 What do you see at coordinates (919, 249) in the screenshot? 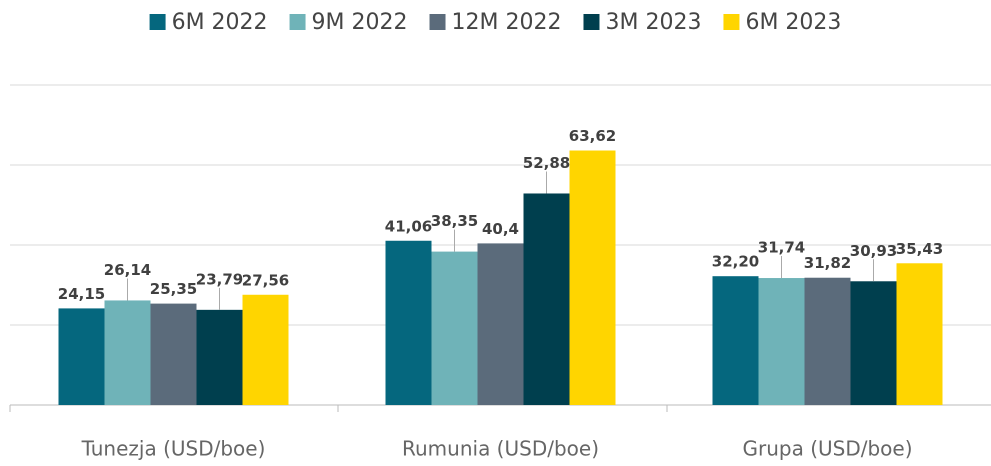
I see `value-label: 35,43` at bounding box center [919, 249].